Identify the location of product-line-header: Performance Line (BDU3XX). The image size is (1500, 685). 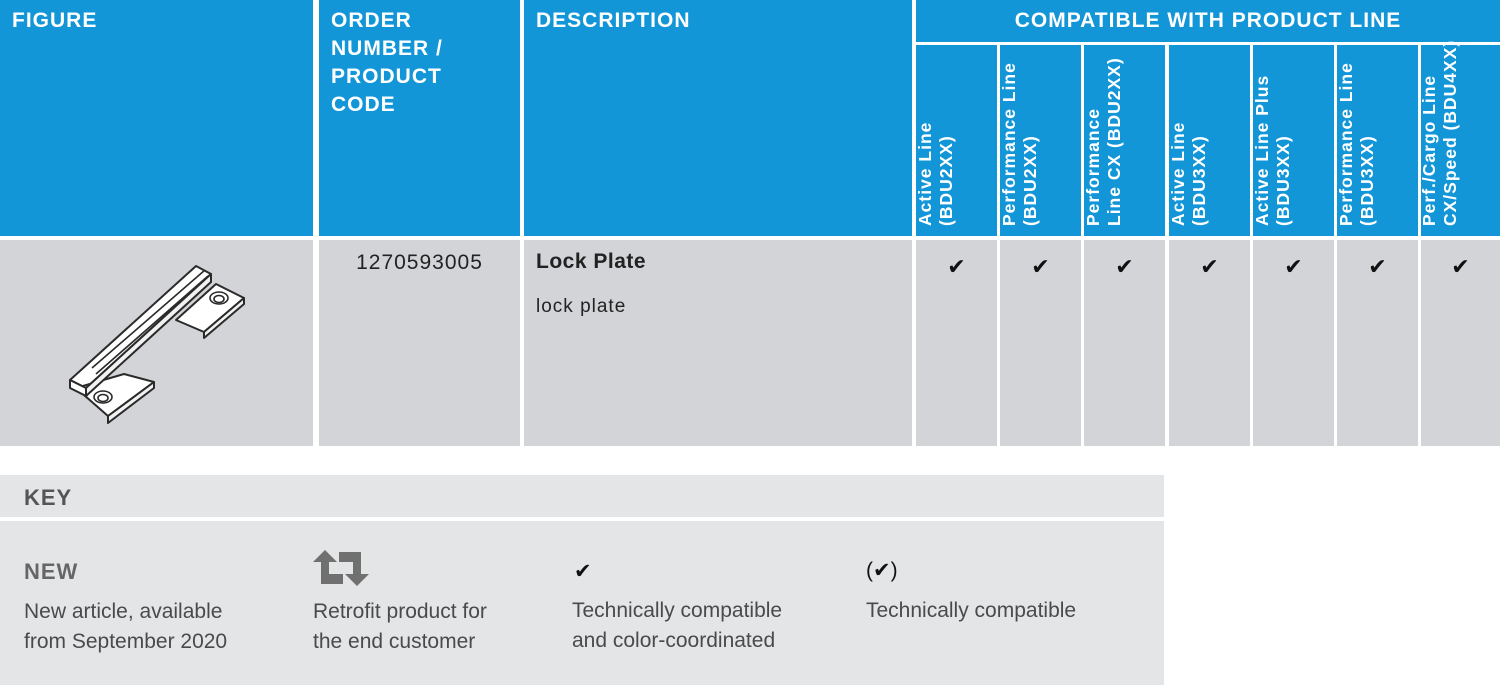
(1376, 140).